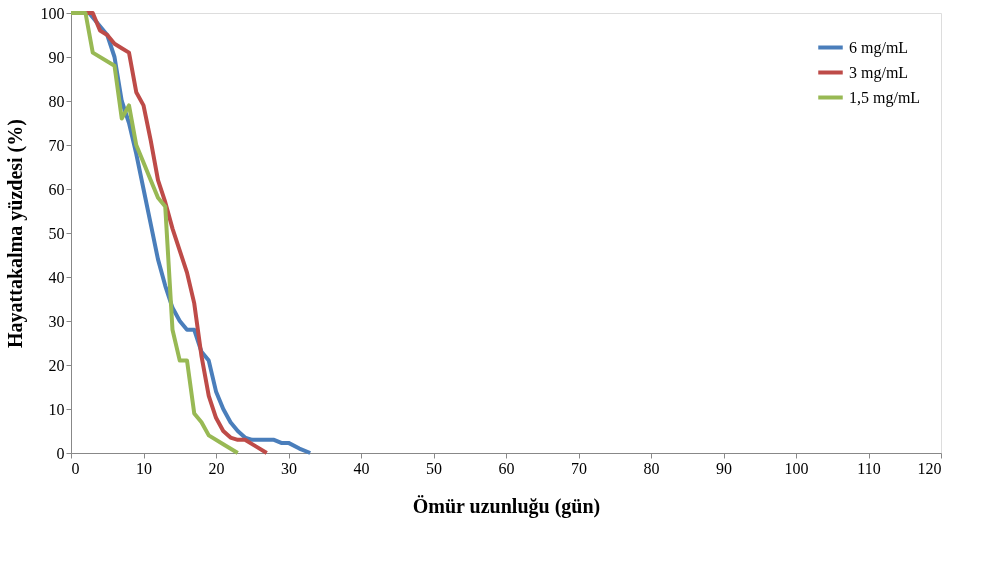 This screenshot has height=561, width=1005. What do you see at coordinates (885, 97) in the screenshot?
I see `legend-label: 1,5 mg/mL` at bounding box center [885, 97].